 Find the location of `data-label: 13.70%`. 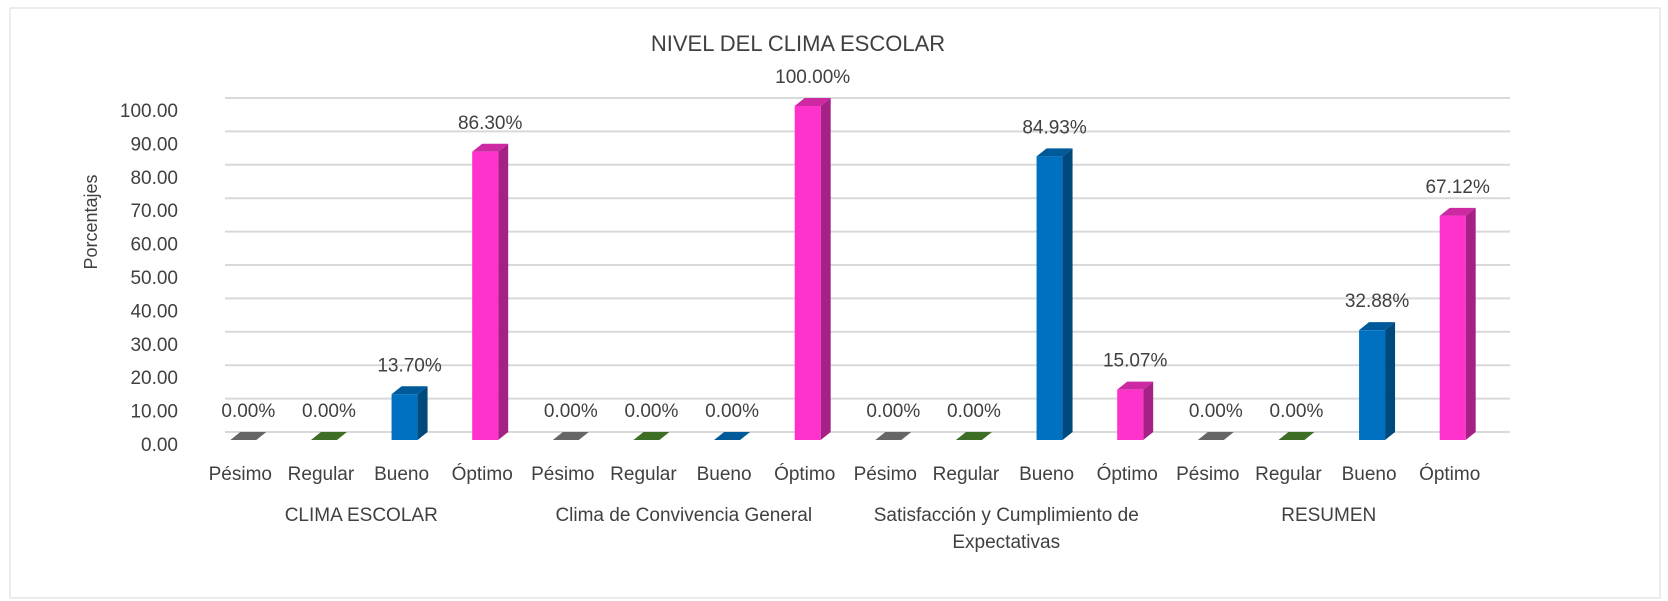

data-label: 13.70% is located at coordinates (409, 365).